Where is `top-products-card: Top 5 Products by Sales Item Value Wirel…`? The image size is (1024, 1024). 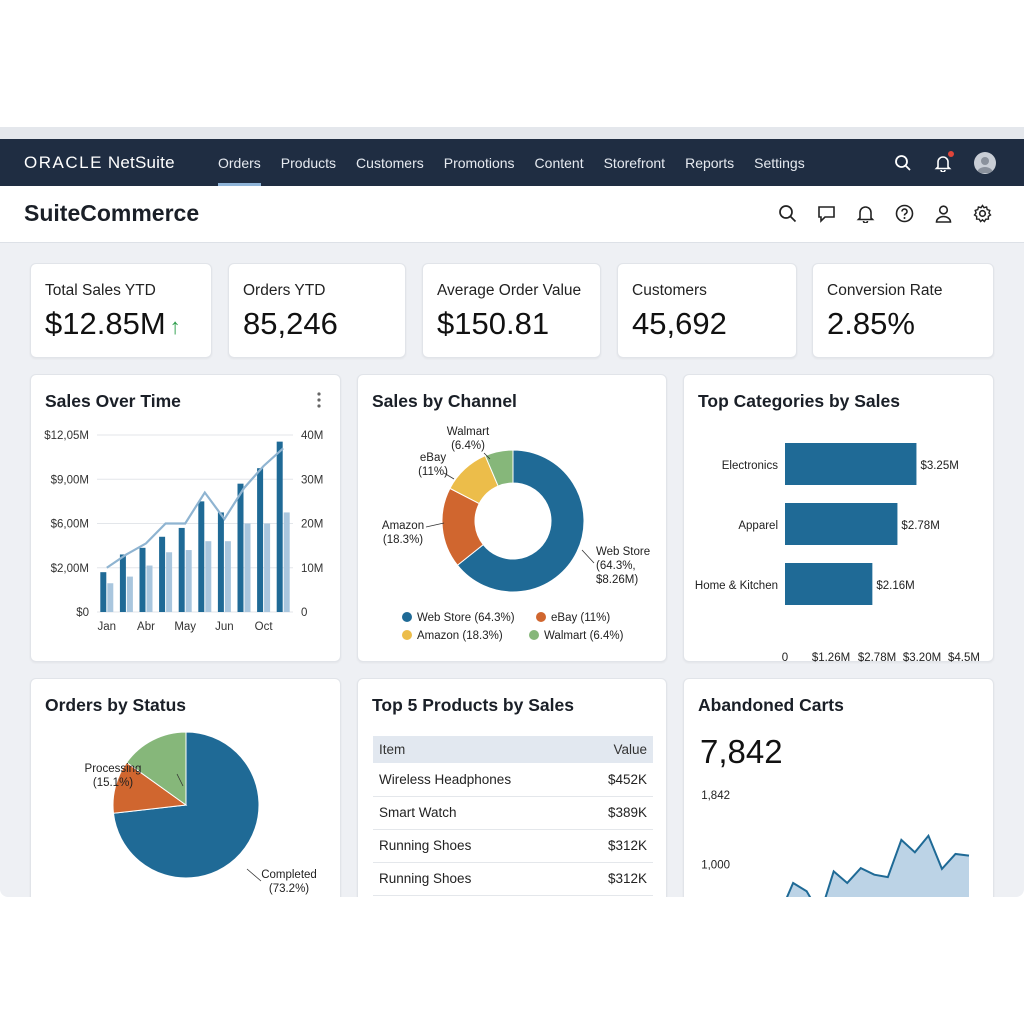
top-products-card: Top 5 Products by Sales Item Value Wirel… is located at coordinates (512, 787).